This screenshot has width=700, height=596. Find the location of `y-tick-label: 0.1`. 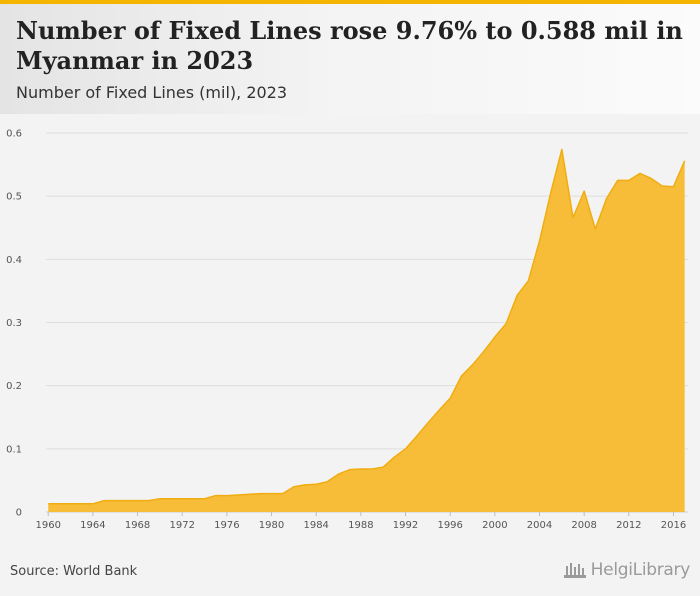

y-tick-label: 0.1 is located at coordinates (14, 449).